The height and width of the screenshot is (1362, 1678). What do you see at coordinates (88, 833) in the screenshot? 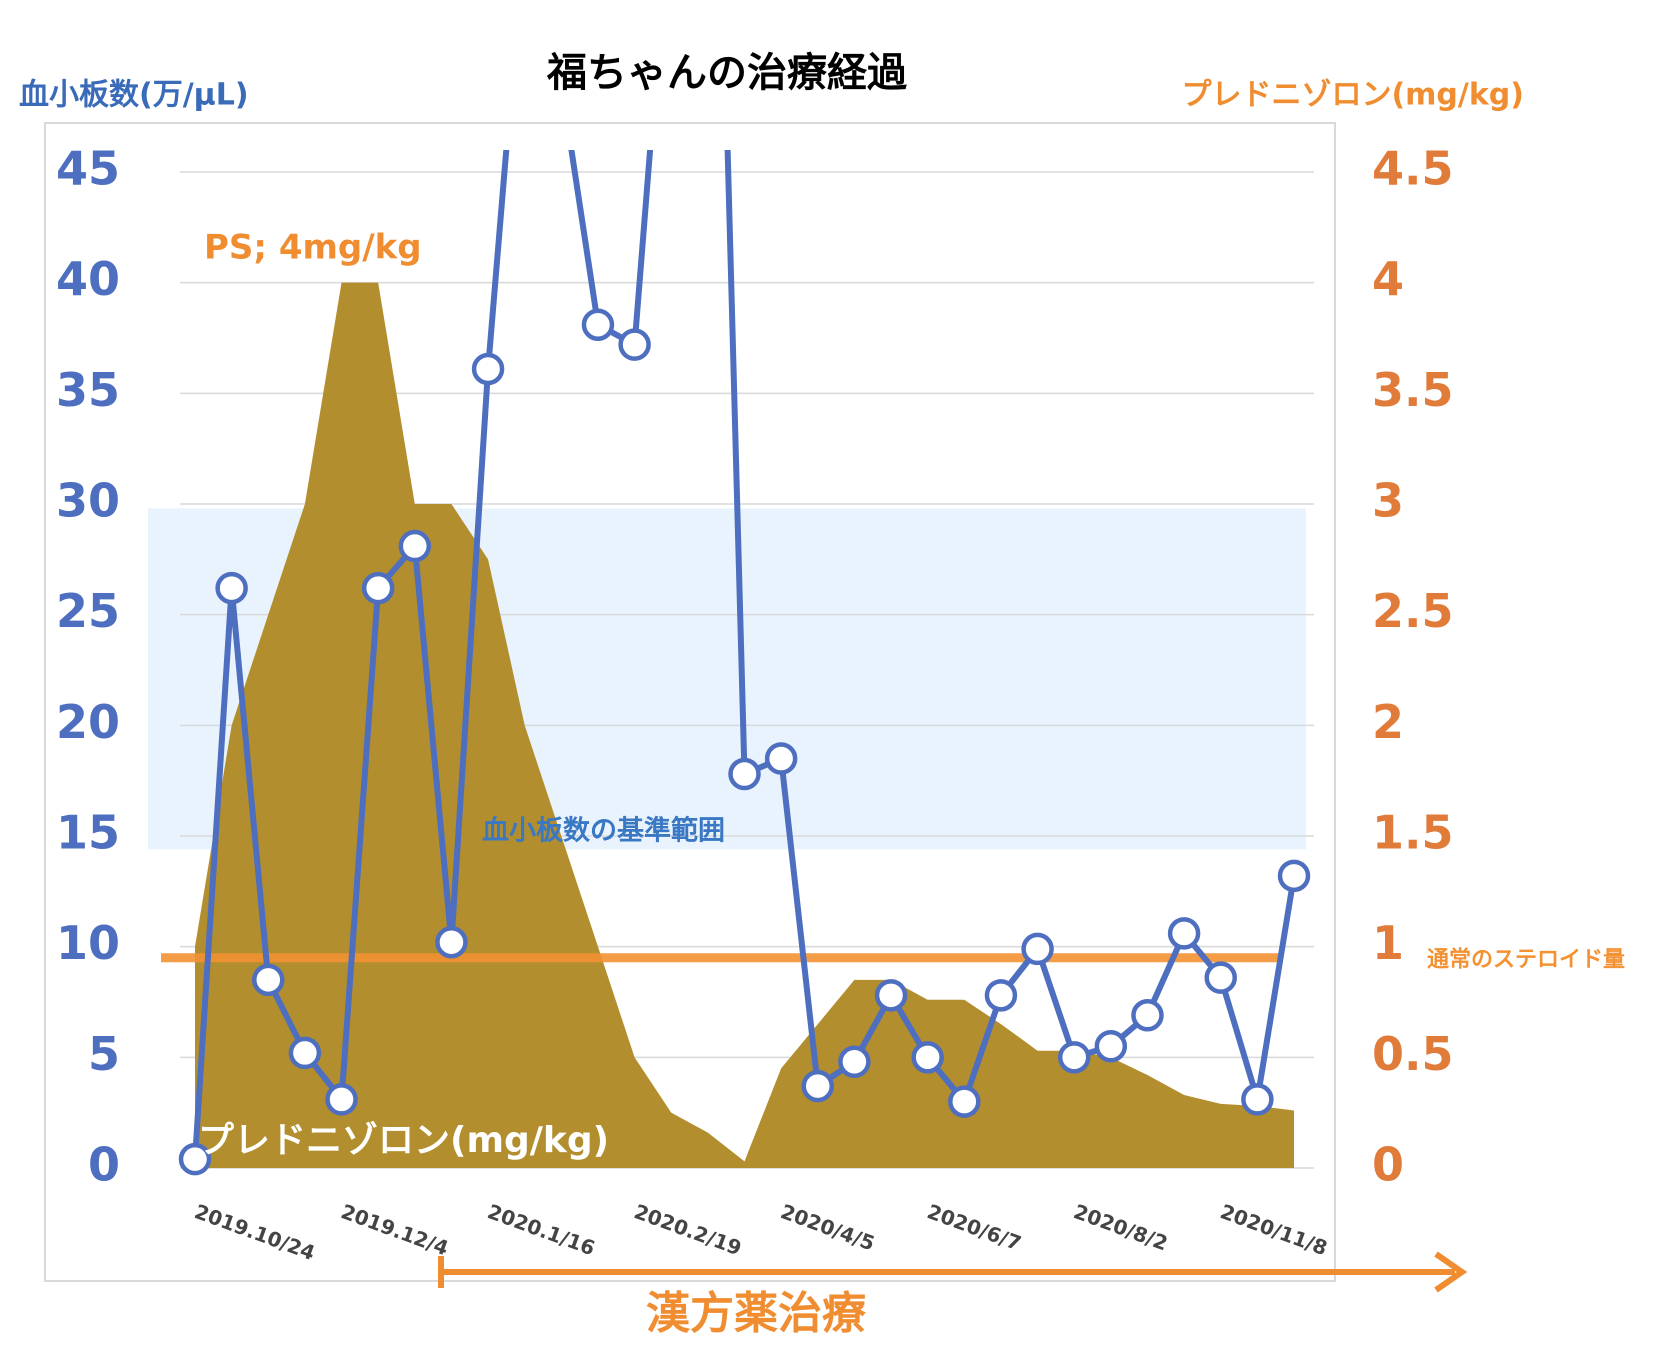
I see `y-tick-label: 15` at bounding box center [88, 833].